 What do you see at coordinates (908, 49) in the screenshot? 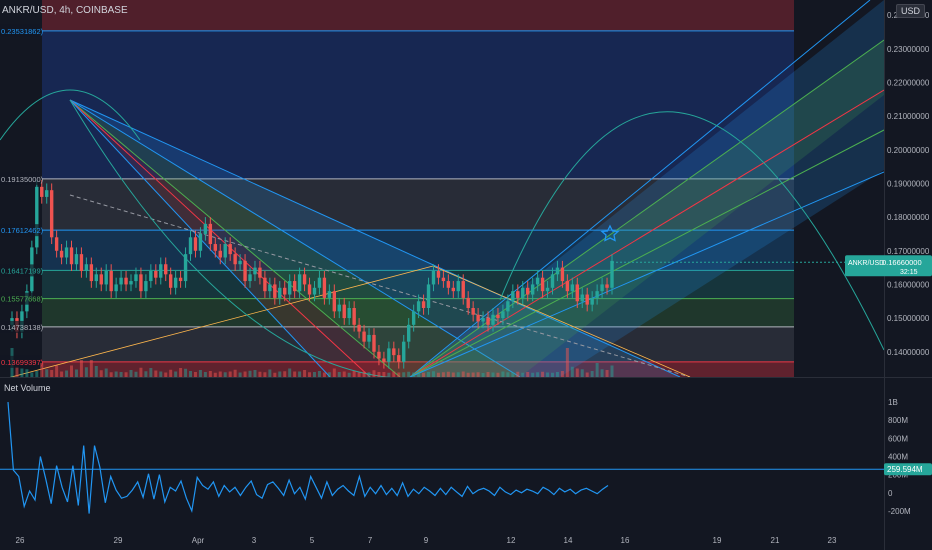
I see `price-tick-label: 0.23000000` at bounding box center [908, 49].